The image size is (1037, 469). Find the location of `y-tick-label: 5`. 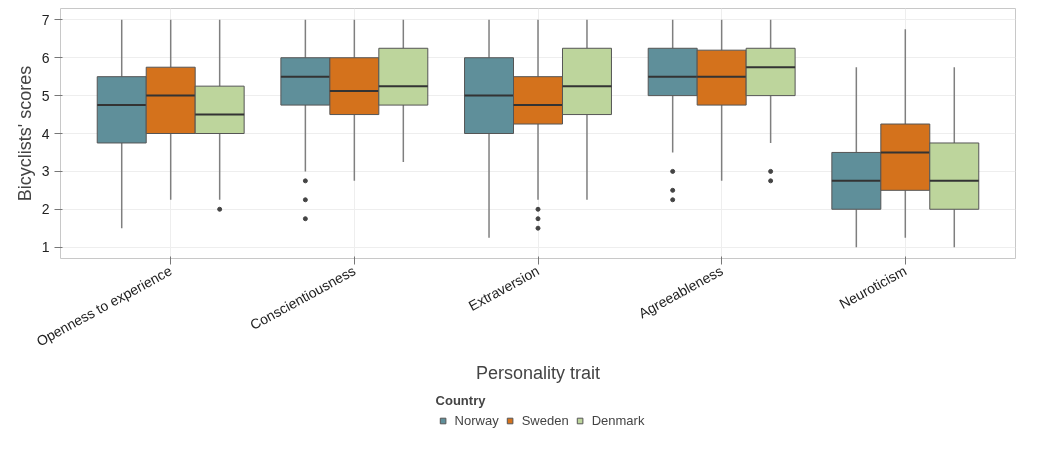

y-tick-label: 5 is located at coordinates (45, 95).